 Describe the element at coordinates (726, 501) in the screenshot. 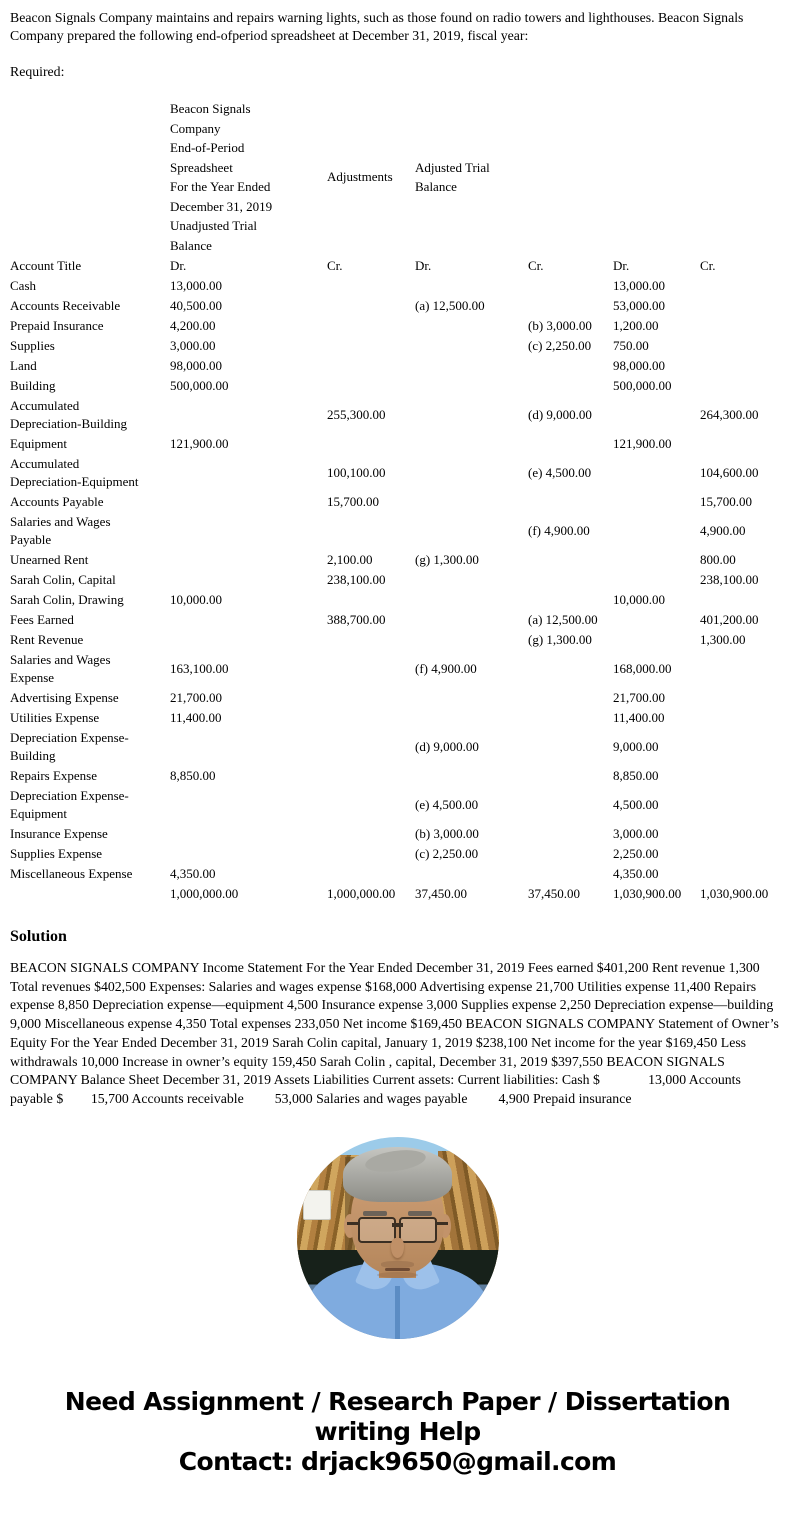

I see `amount-cell: 15,700.00` at that location.